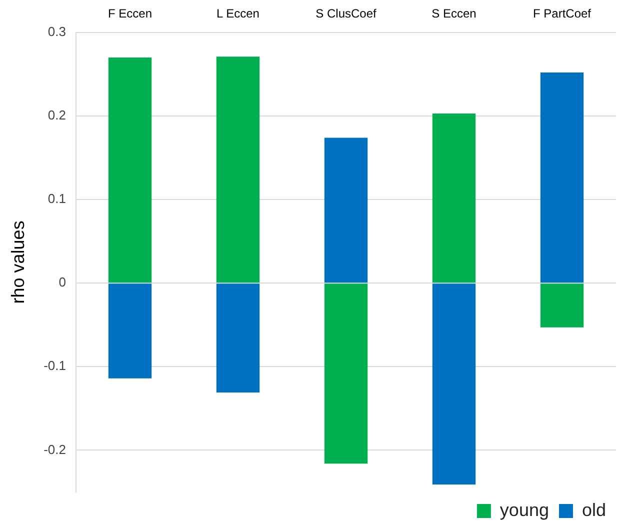 This screenshot has width=620, height=530. What do you see at coordinates (594, 510) in the screenshot?
I see `legend-label: old` at bounding box center [594, 510].